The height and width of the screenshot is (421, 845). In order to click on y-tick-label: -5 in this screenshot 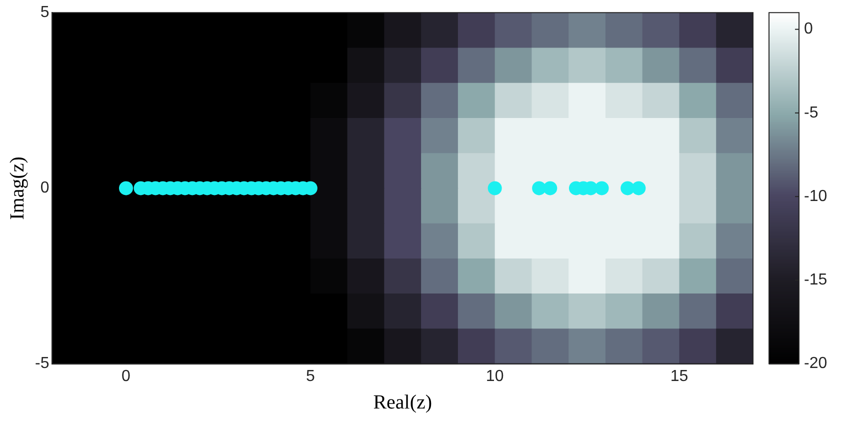, I will do `click(42, 363)`.